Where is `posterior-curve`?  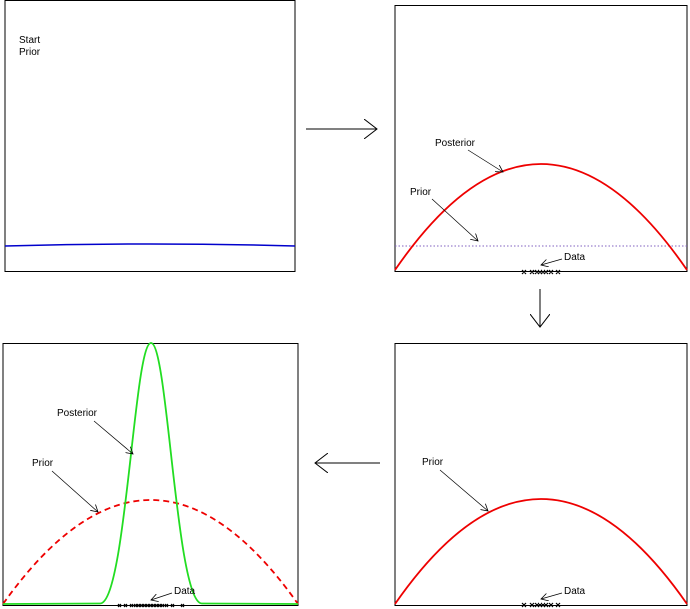
posterior-curve is located at coordinates (541, 217).